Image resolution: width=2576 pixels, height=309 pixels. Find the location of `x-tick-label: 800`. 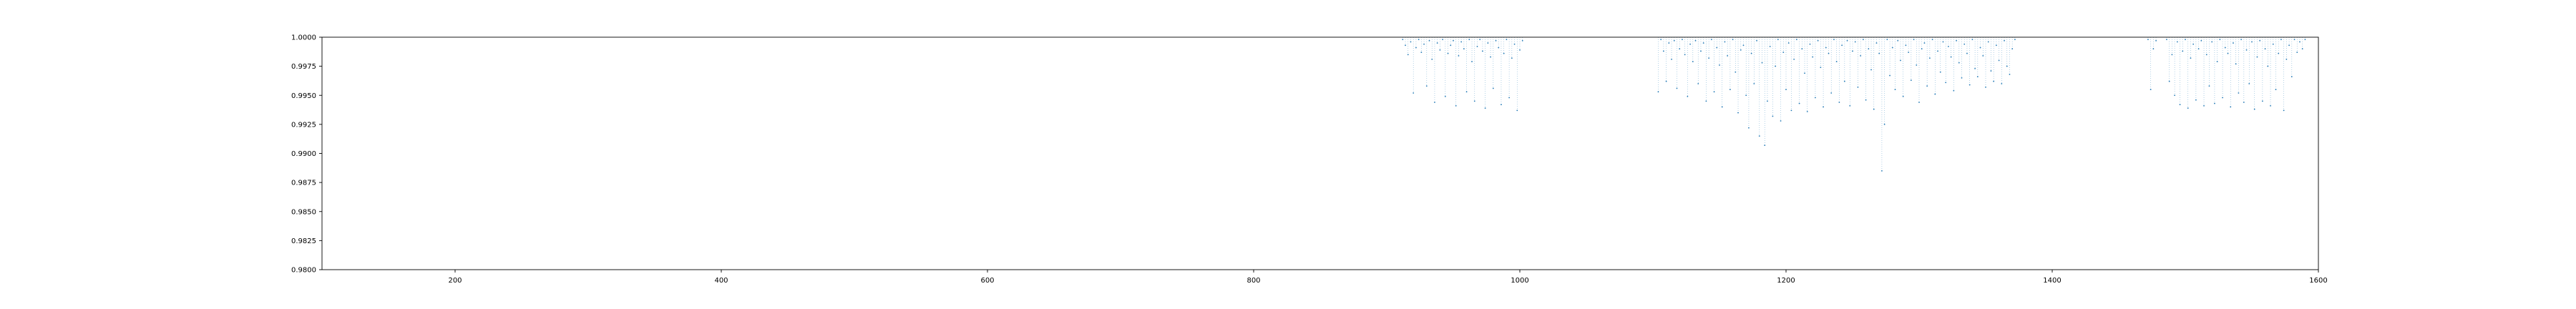

x-tick-label: 800 is located at coordinates (1253, 281).